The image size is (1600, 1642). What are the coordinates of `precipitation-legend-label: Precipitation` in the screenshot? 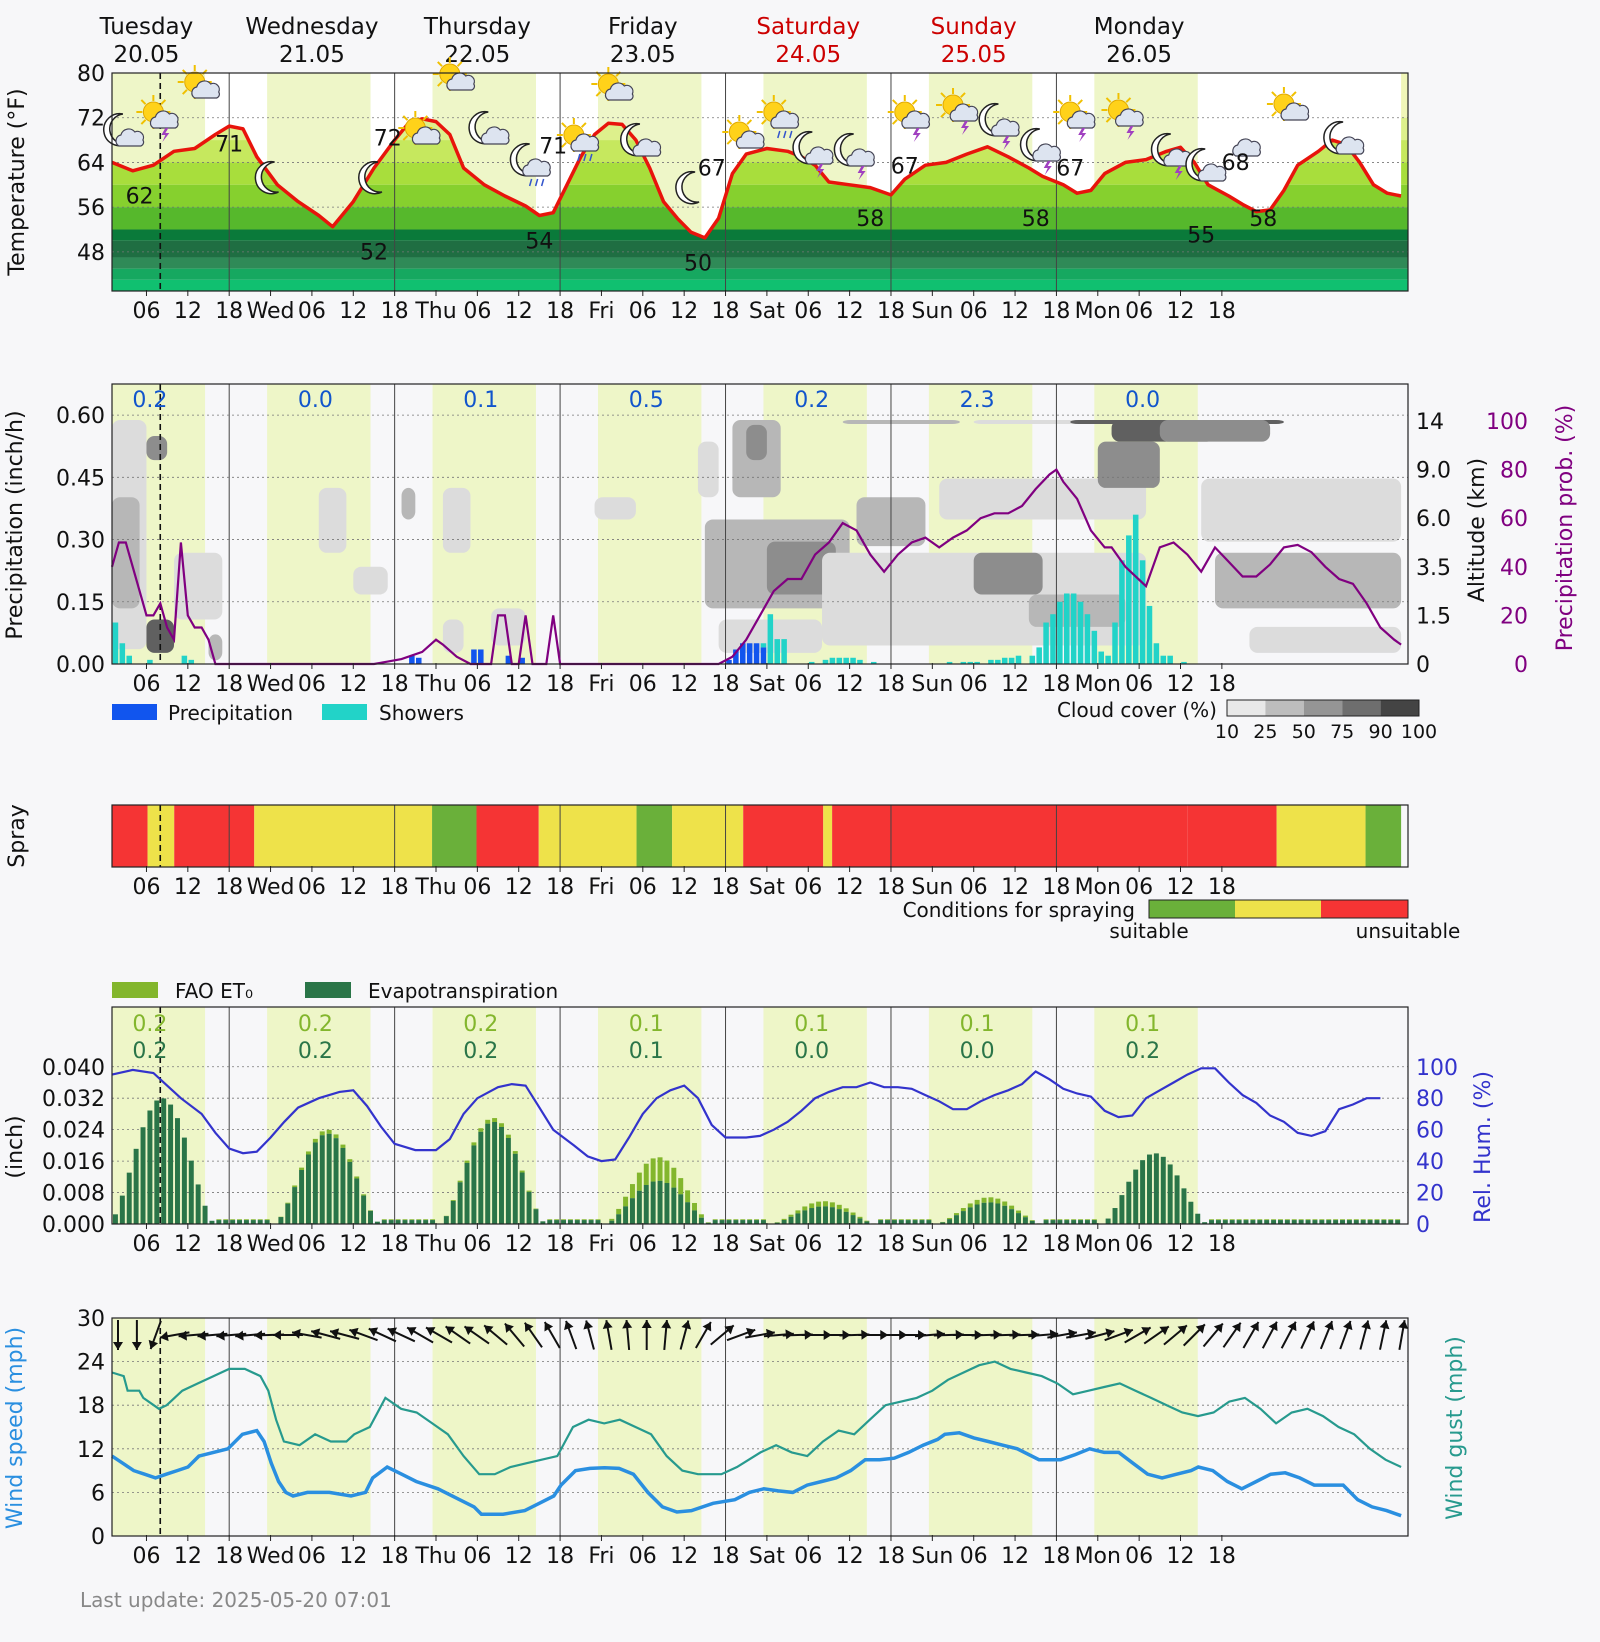 It's located at (230, 713).